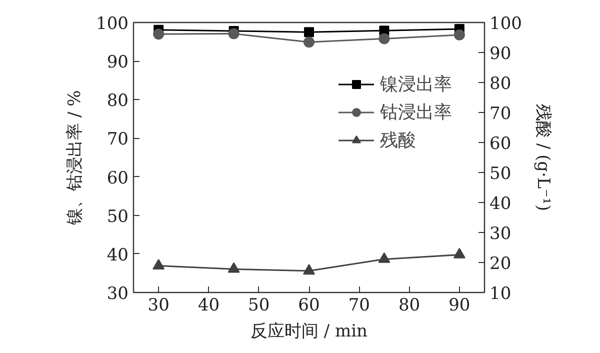 The width and height of the screenshot is (600, 353). What do you see at coordinates (209, 306) in the screenshot?
I see `x-tick-label: 40` at bounding box center [209, 306].